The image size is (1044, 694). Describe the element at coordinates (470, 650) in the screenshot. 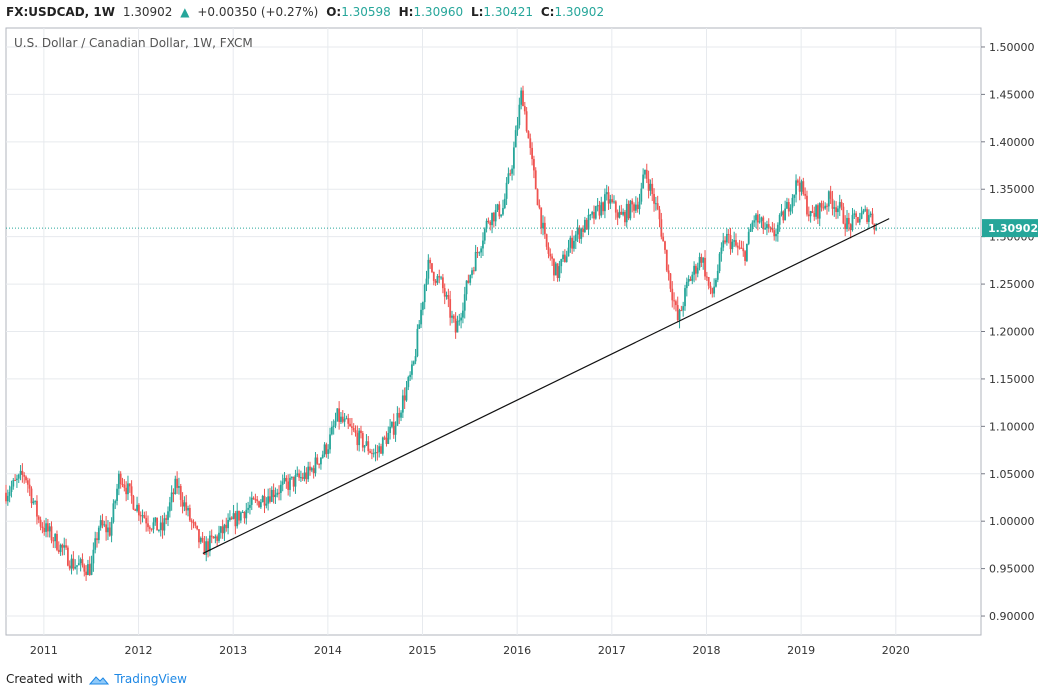

I see `time-axis: 2011 2012 2013 2014 2015 2016 2017 2018 2019 2020` at that location.